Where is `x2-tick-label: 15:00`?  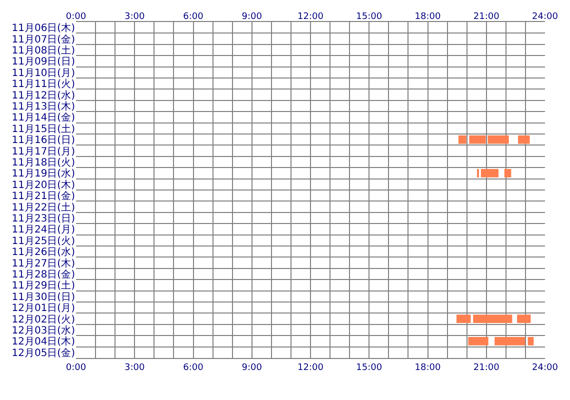 x2-tick-label: 15:00 is located at coordinates (369, 367).